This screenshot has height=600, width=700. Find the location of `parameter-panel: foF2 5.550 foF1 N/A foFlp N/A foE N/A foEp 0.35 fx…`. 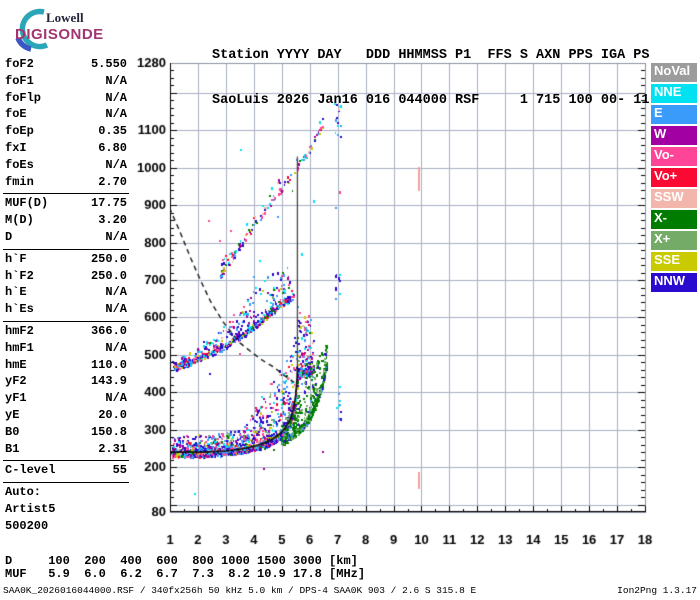

parameter-panel: foF2 5.550 foF1 N/A foFlp N/A foE N/A foEp 0.35 fx… is located at coordinates (66, 296).